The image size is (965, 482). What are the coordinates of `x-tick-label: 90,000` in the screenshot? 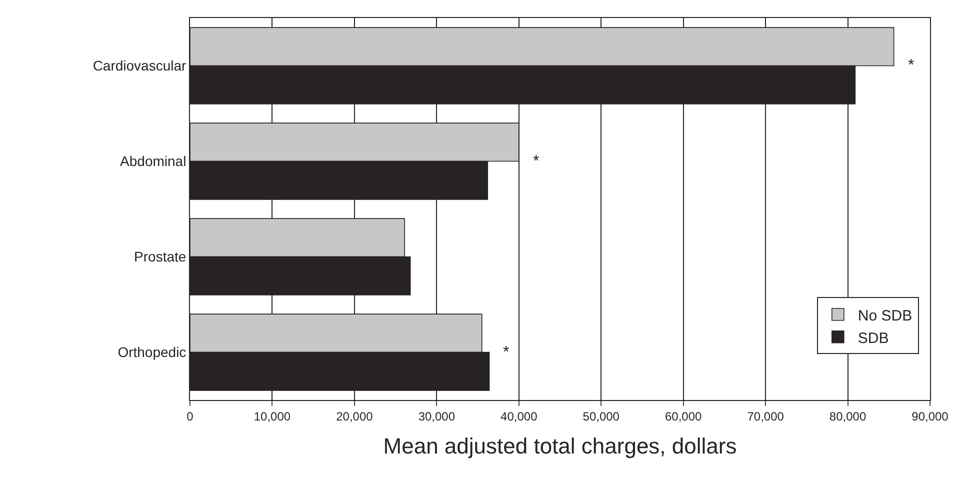 It's located at (930, 416).